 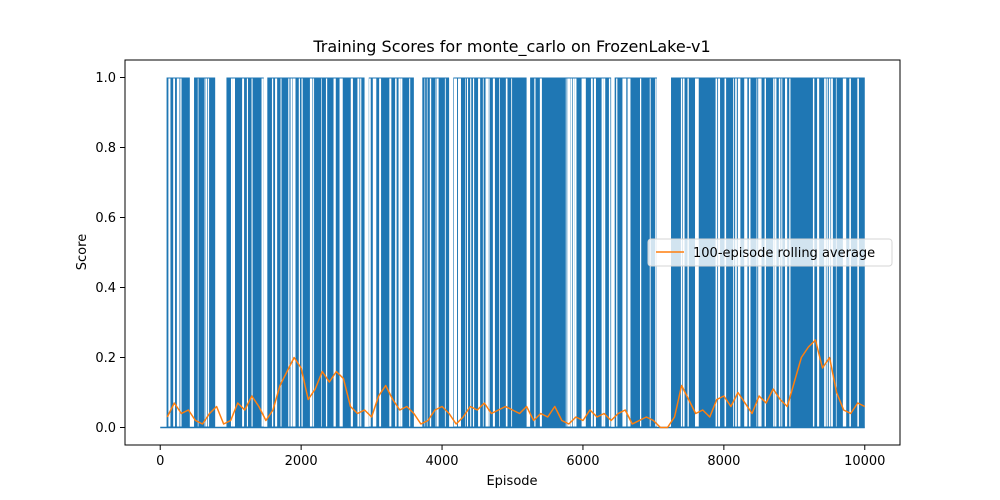 I want to click on legend-label-rolling-average: 100-episode rolling average, so click(x=784, y=253).